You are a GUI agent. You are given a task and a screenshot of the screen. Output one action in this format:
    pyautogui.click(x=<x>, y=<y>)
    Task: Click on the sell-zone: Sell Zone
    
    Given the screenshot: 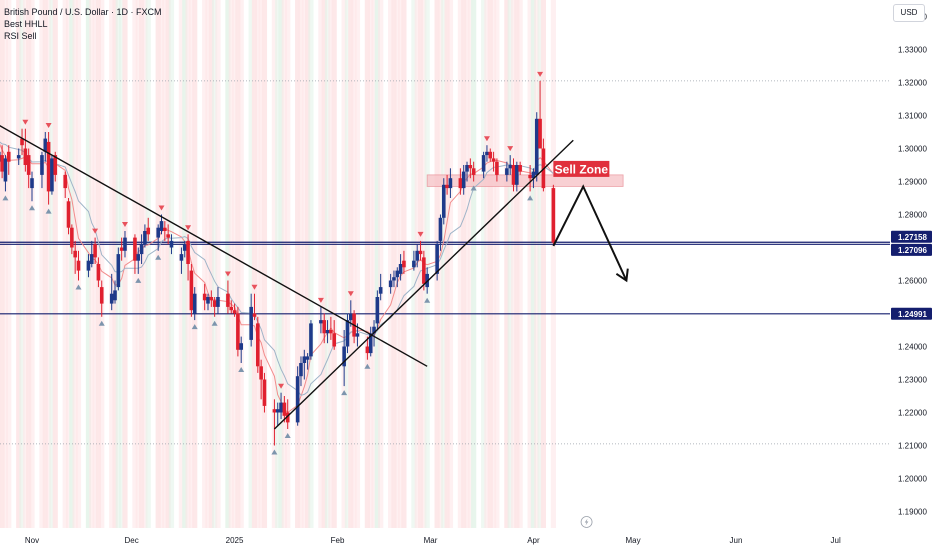 What is the action you would take?
    pyautogui.click(x=525, y=173)
    